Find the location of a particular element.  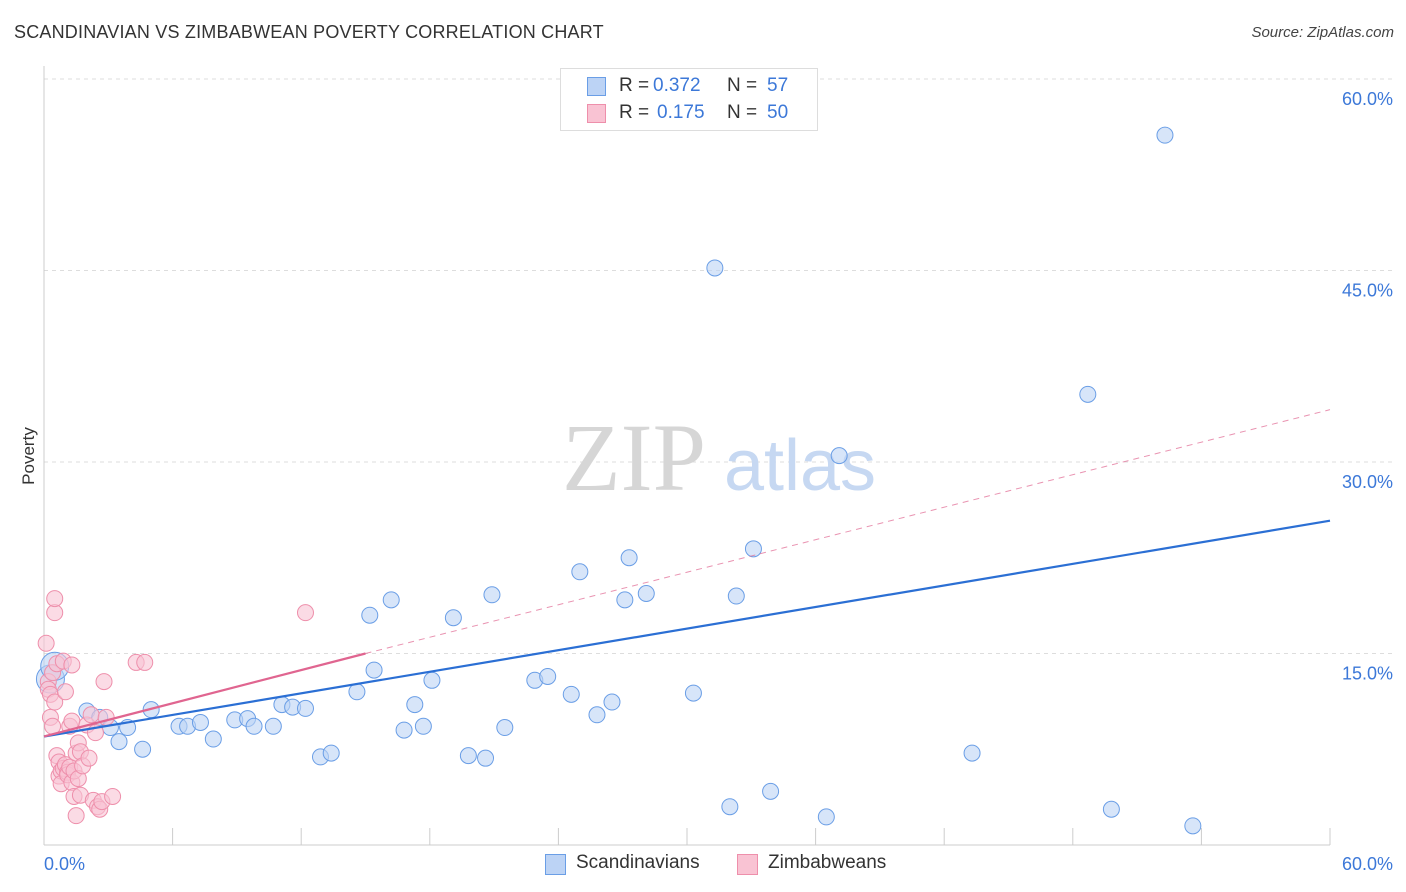

scandinavians-legend-label: Scandinavians is located at coordinates (638, 862).